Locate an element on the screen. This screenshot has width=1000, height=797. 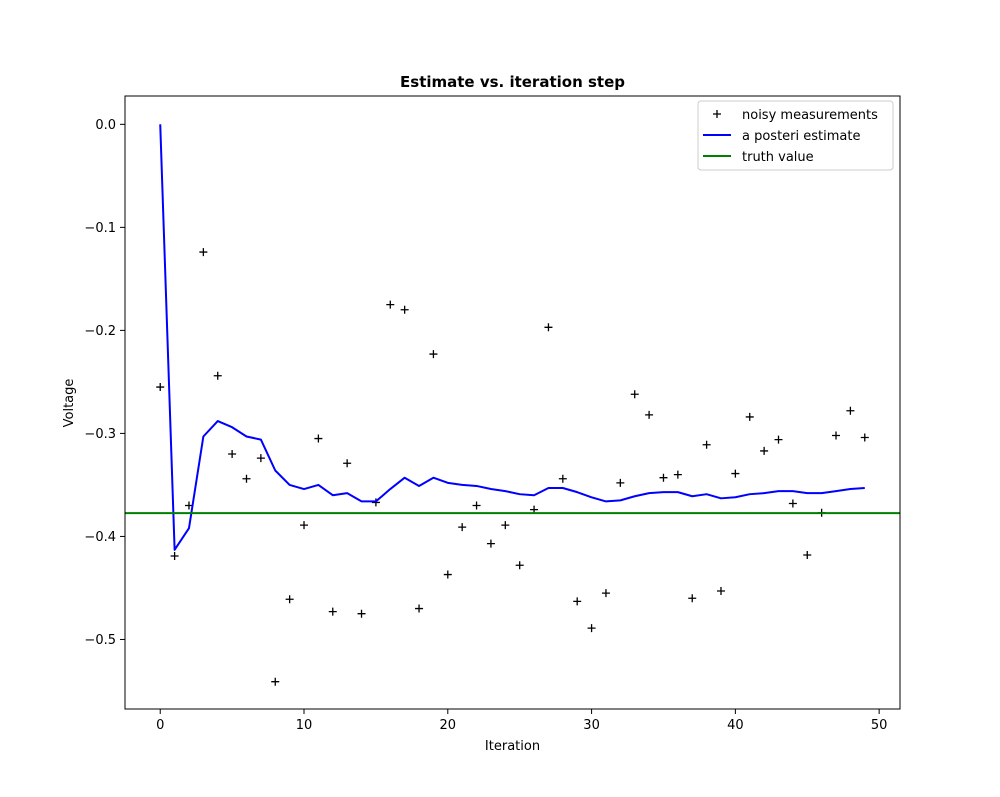
y-tick-label: −0.1 is located at coordinates (100, 228).